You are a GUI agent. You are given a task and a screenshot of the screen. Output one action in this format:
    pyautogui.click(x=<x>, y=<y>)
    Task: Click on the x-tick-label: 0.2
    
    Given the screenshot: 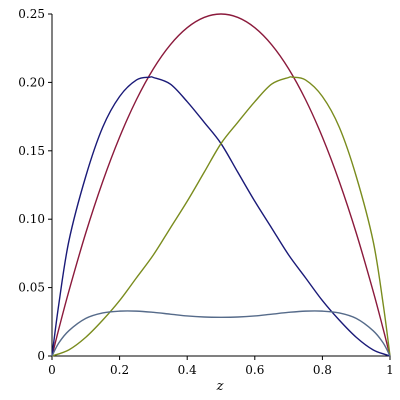 What is the action you would take?
    pyautogui.click(x=119, y=370)
    